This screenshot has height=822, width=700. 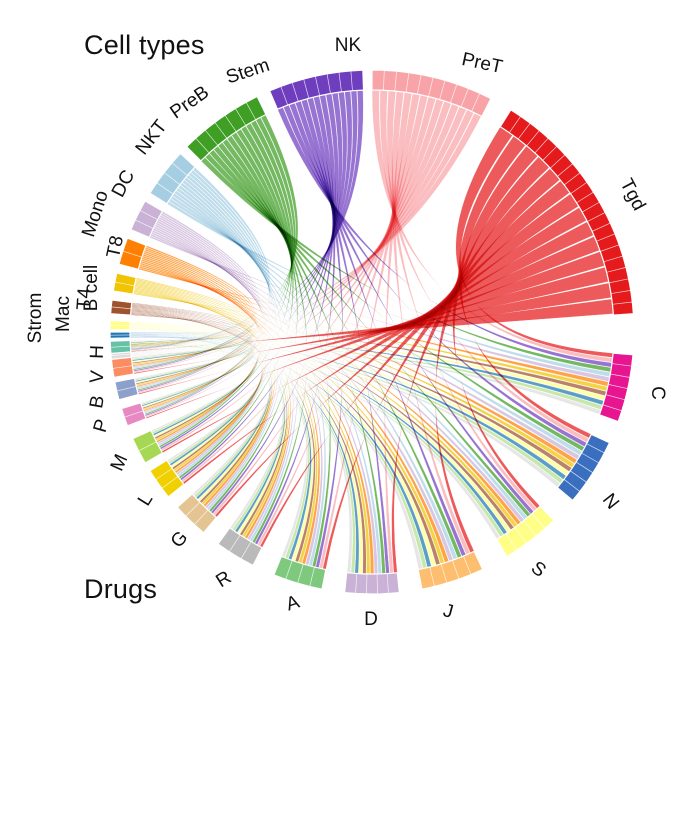 What do you see at coordinates (152, 137) in the screenshot?
I see `cell-label-nkt: NKT` at bounding box center [152, 137].